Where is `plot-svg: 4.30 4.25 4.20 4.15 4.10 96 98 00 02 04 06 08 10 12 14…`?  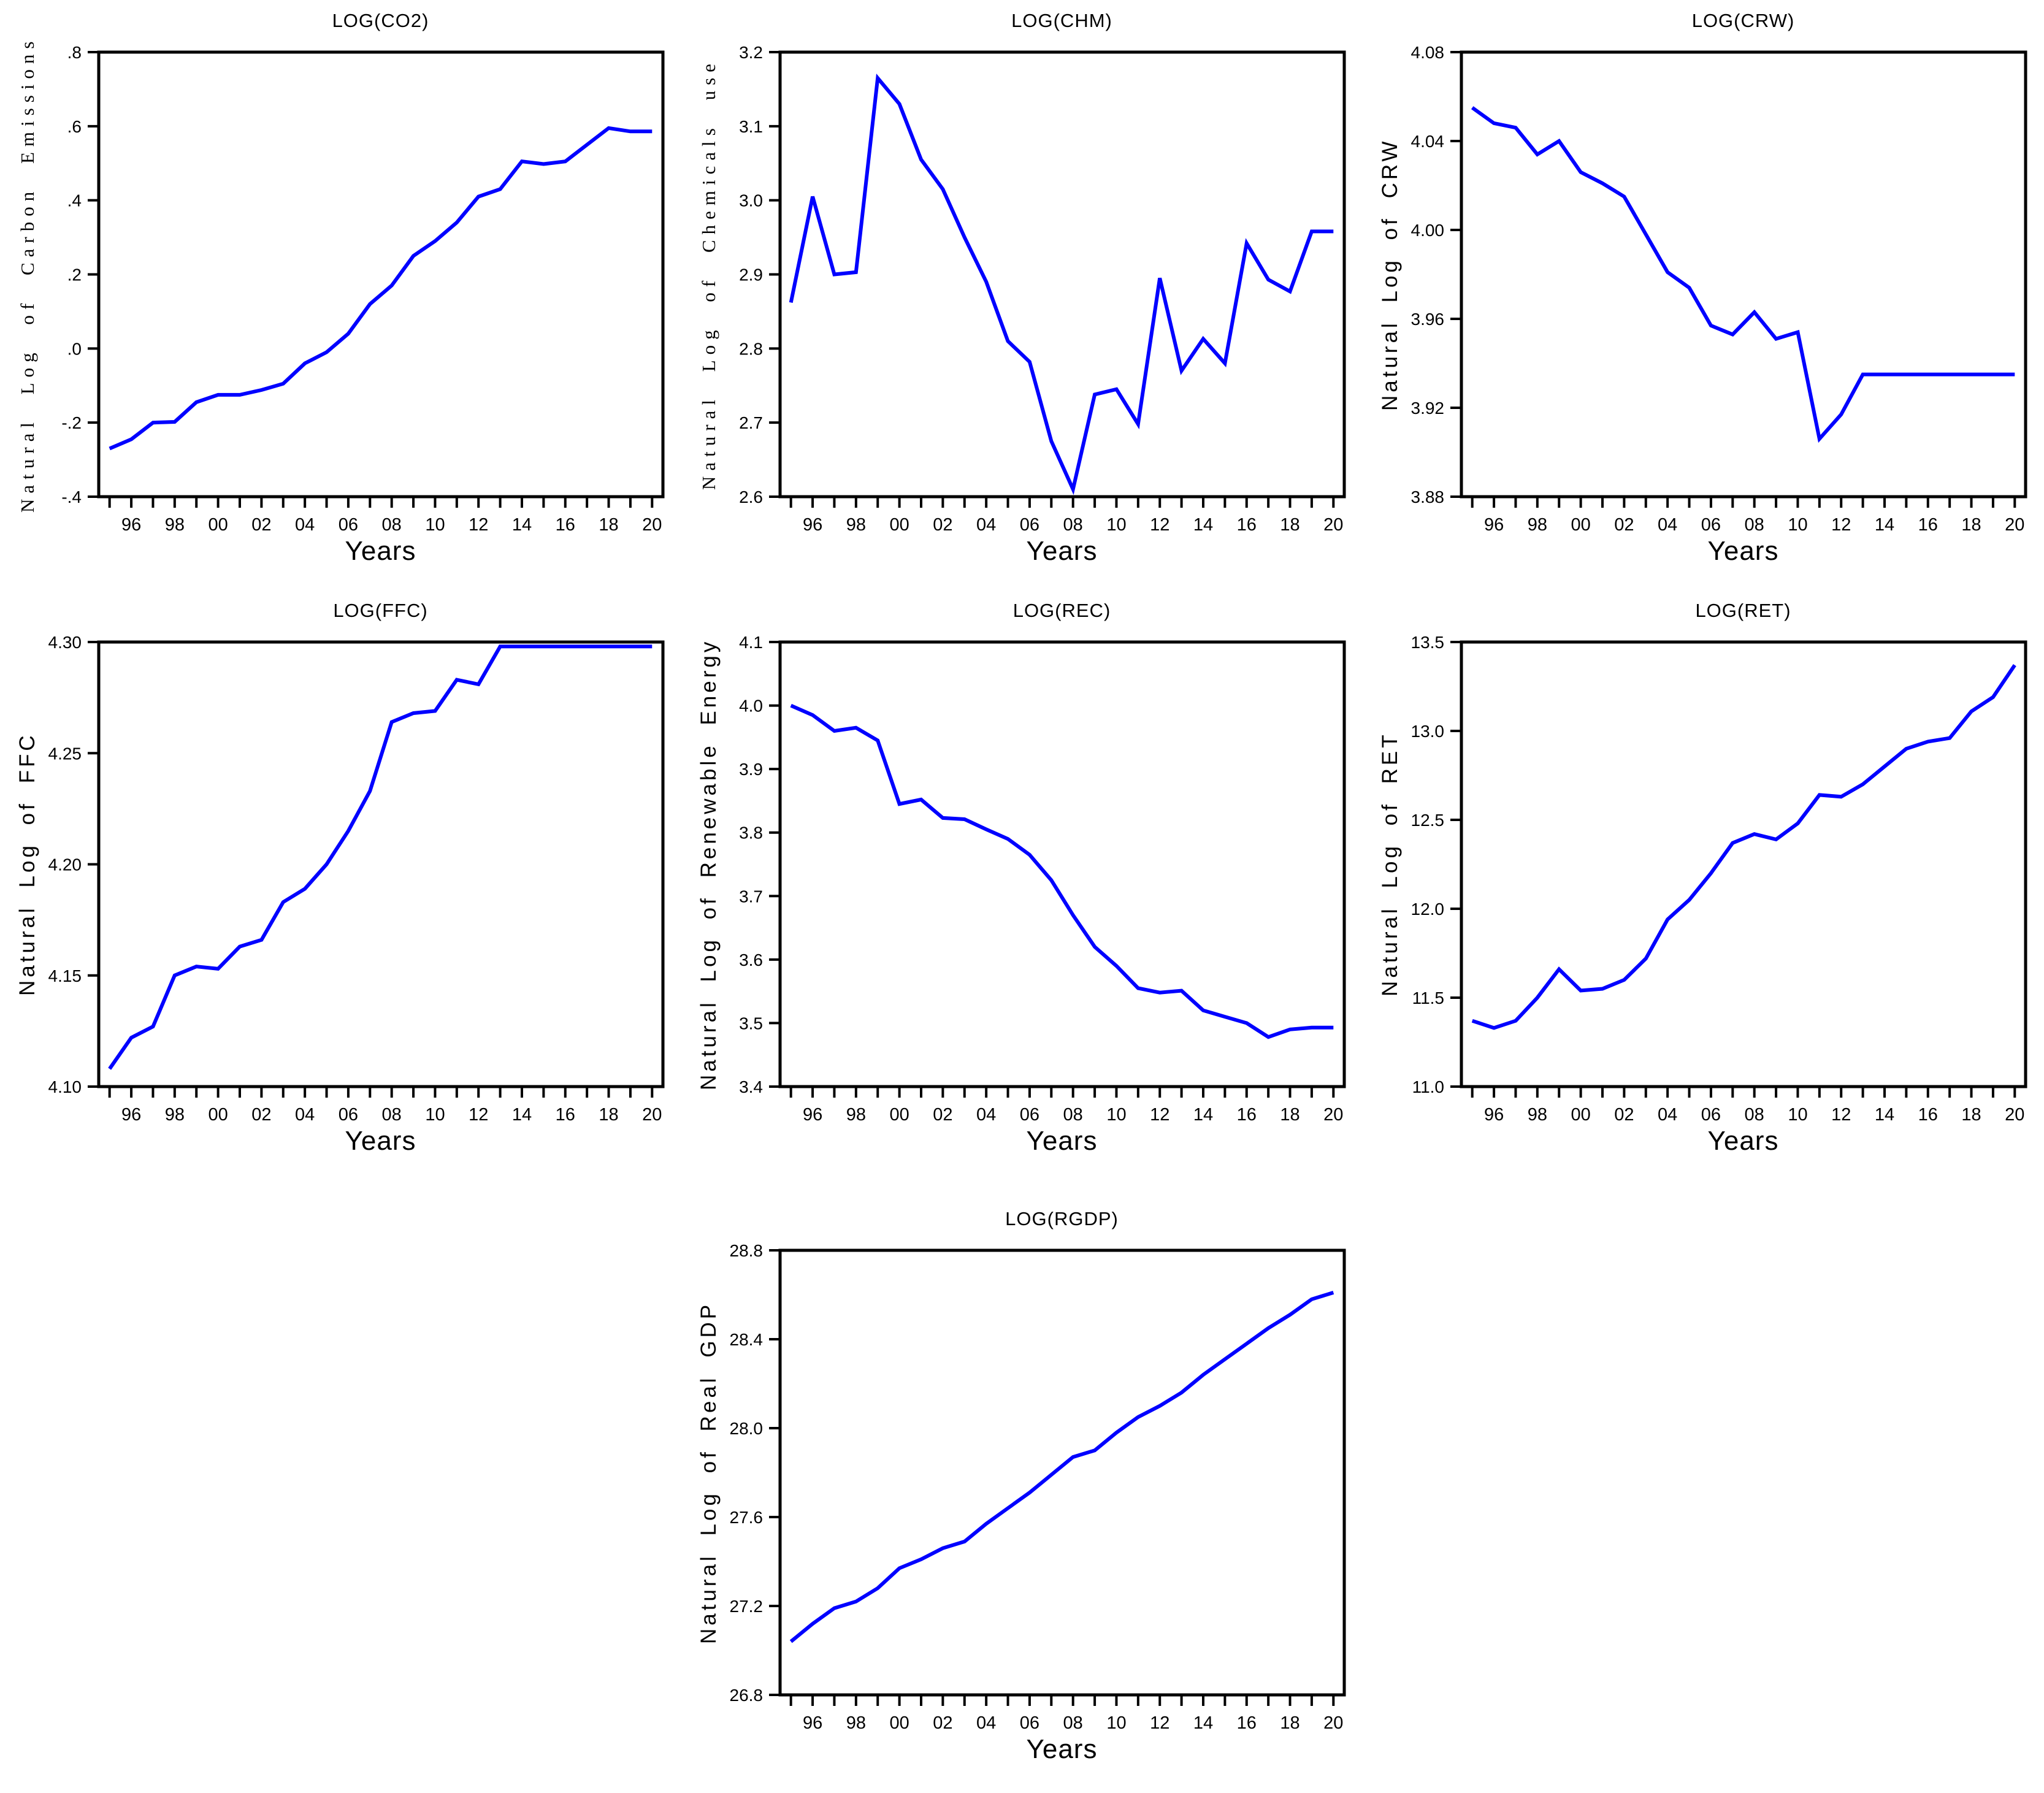 plot-svg: 4.30 4.25 4.20 4.15 4.10 96 98 00 02 04 06 08 10 12 14… is located at coordinates (356, 879).